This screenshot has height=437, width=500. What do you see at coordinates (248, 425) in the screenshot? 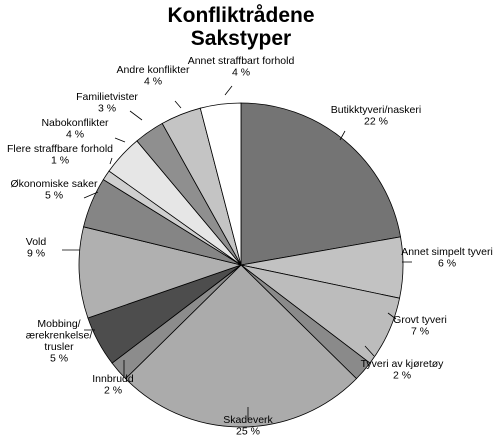
I see `slice-label-5: Skadeverk 25 %` at bounding box center [248, 425].